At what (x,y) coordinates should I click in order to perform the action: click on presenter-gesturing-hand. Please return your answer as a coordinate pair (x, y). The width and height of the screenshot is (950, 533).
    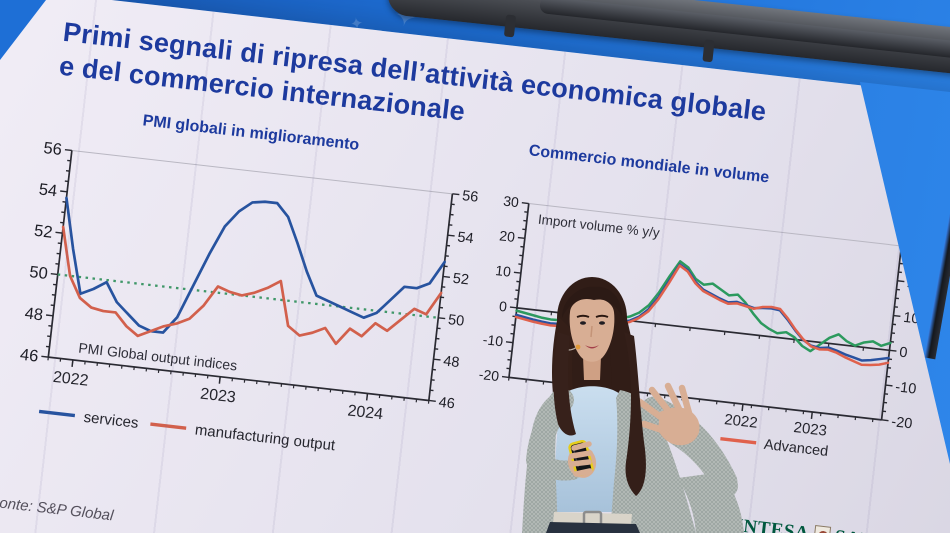
    Looking at the image, I should click on (668, 414).